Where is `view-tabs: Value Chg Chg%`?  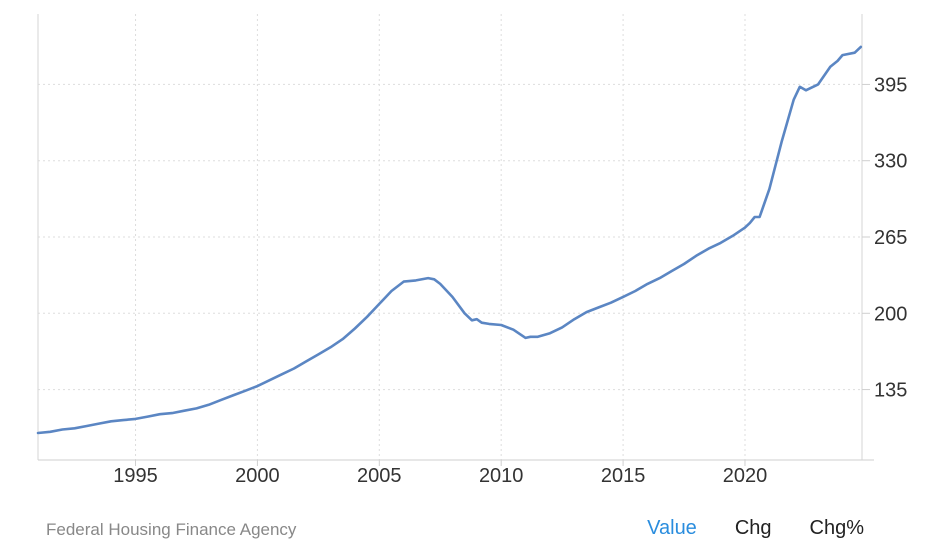
view-tabs: Value Chg Chg% is located at coordinates (736, 528).